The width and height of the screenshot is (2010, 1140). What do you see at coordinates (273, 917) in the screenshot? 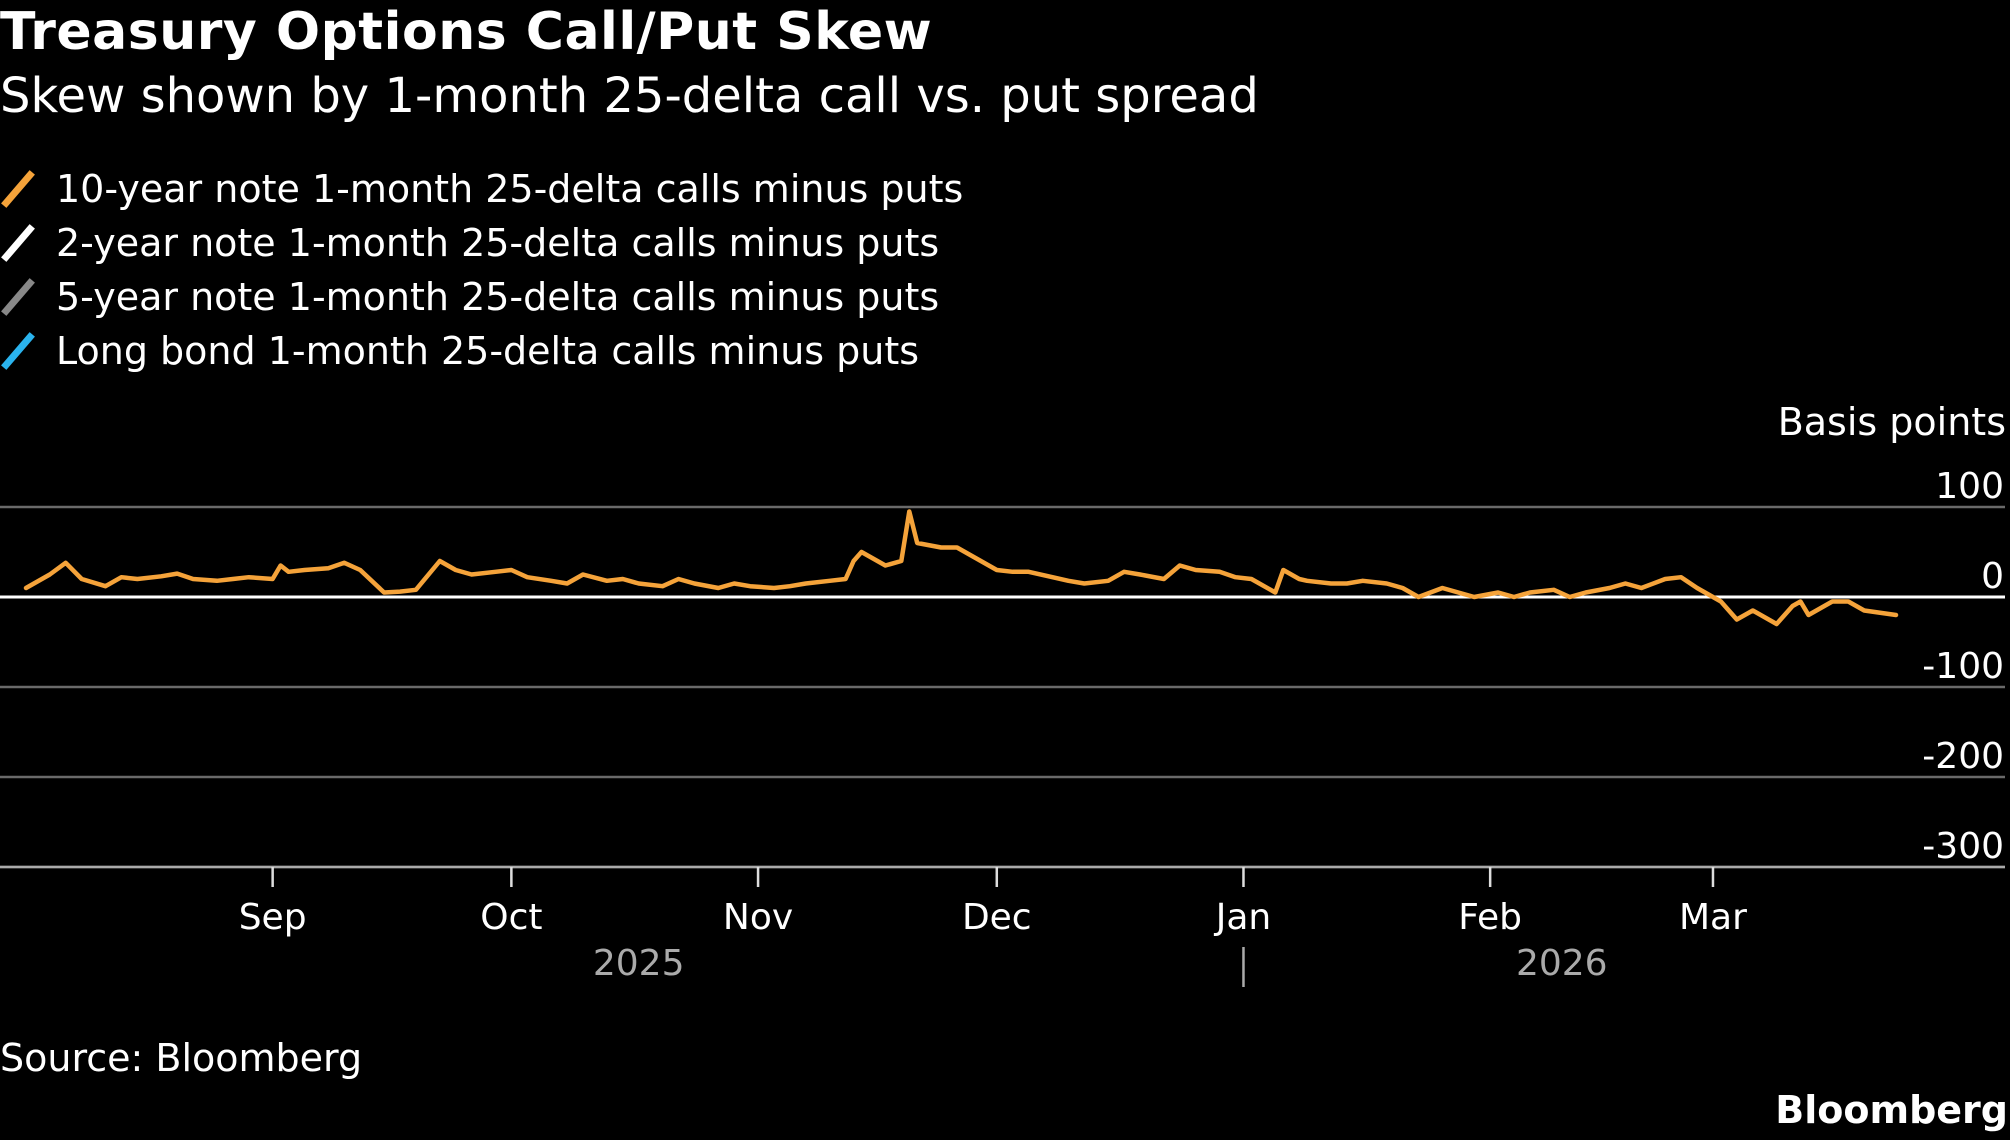
I see `x-tick-label: Sep` at bounding box center [273, 917].